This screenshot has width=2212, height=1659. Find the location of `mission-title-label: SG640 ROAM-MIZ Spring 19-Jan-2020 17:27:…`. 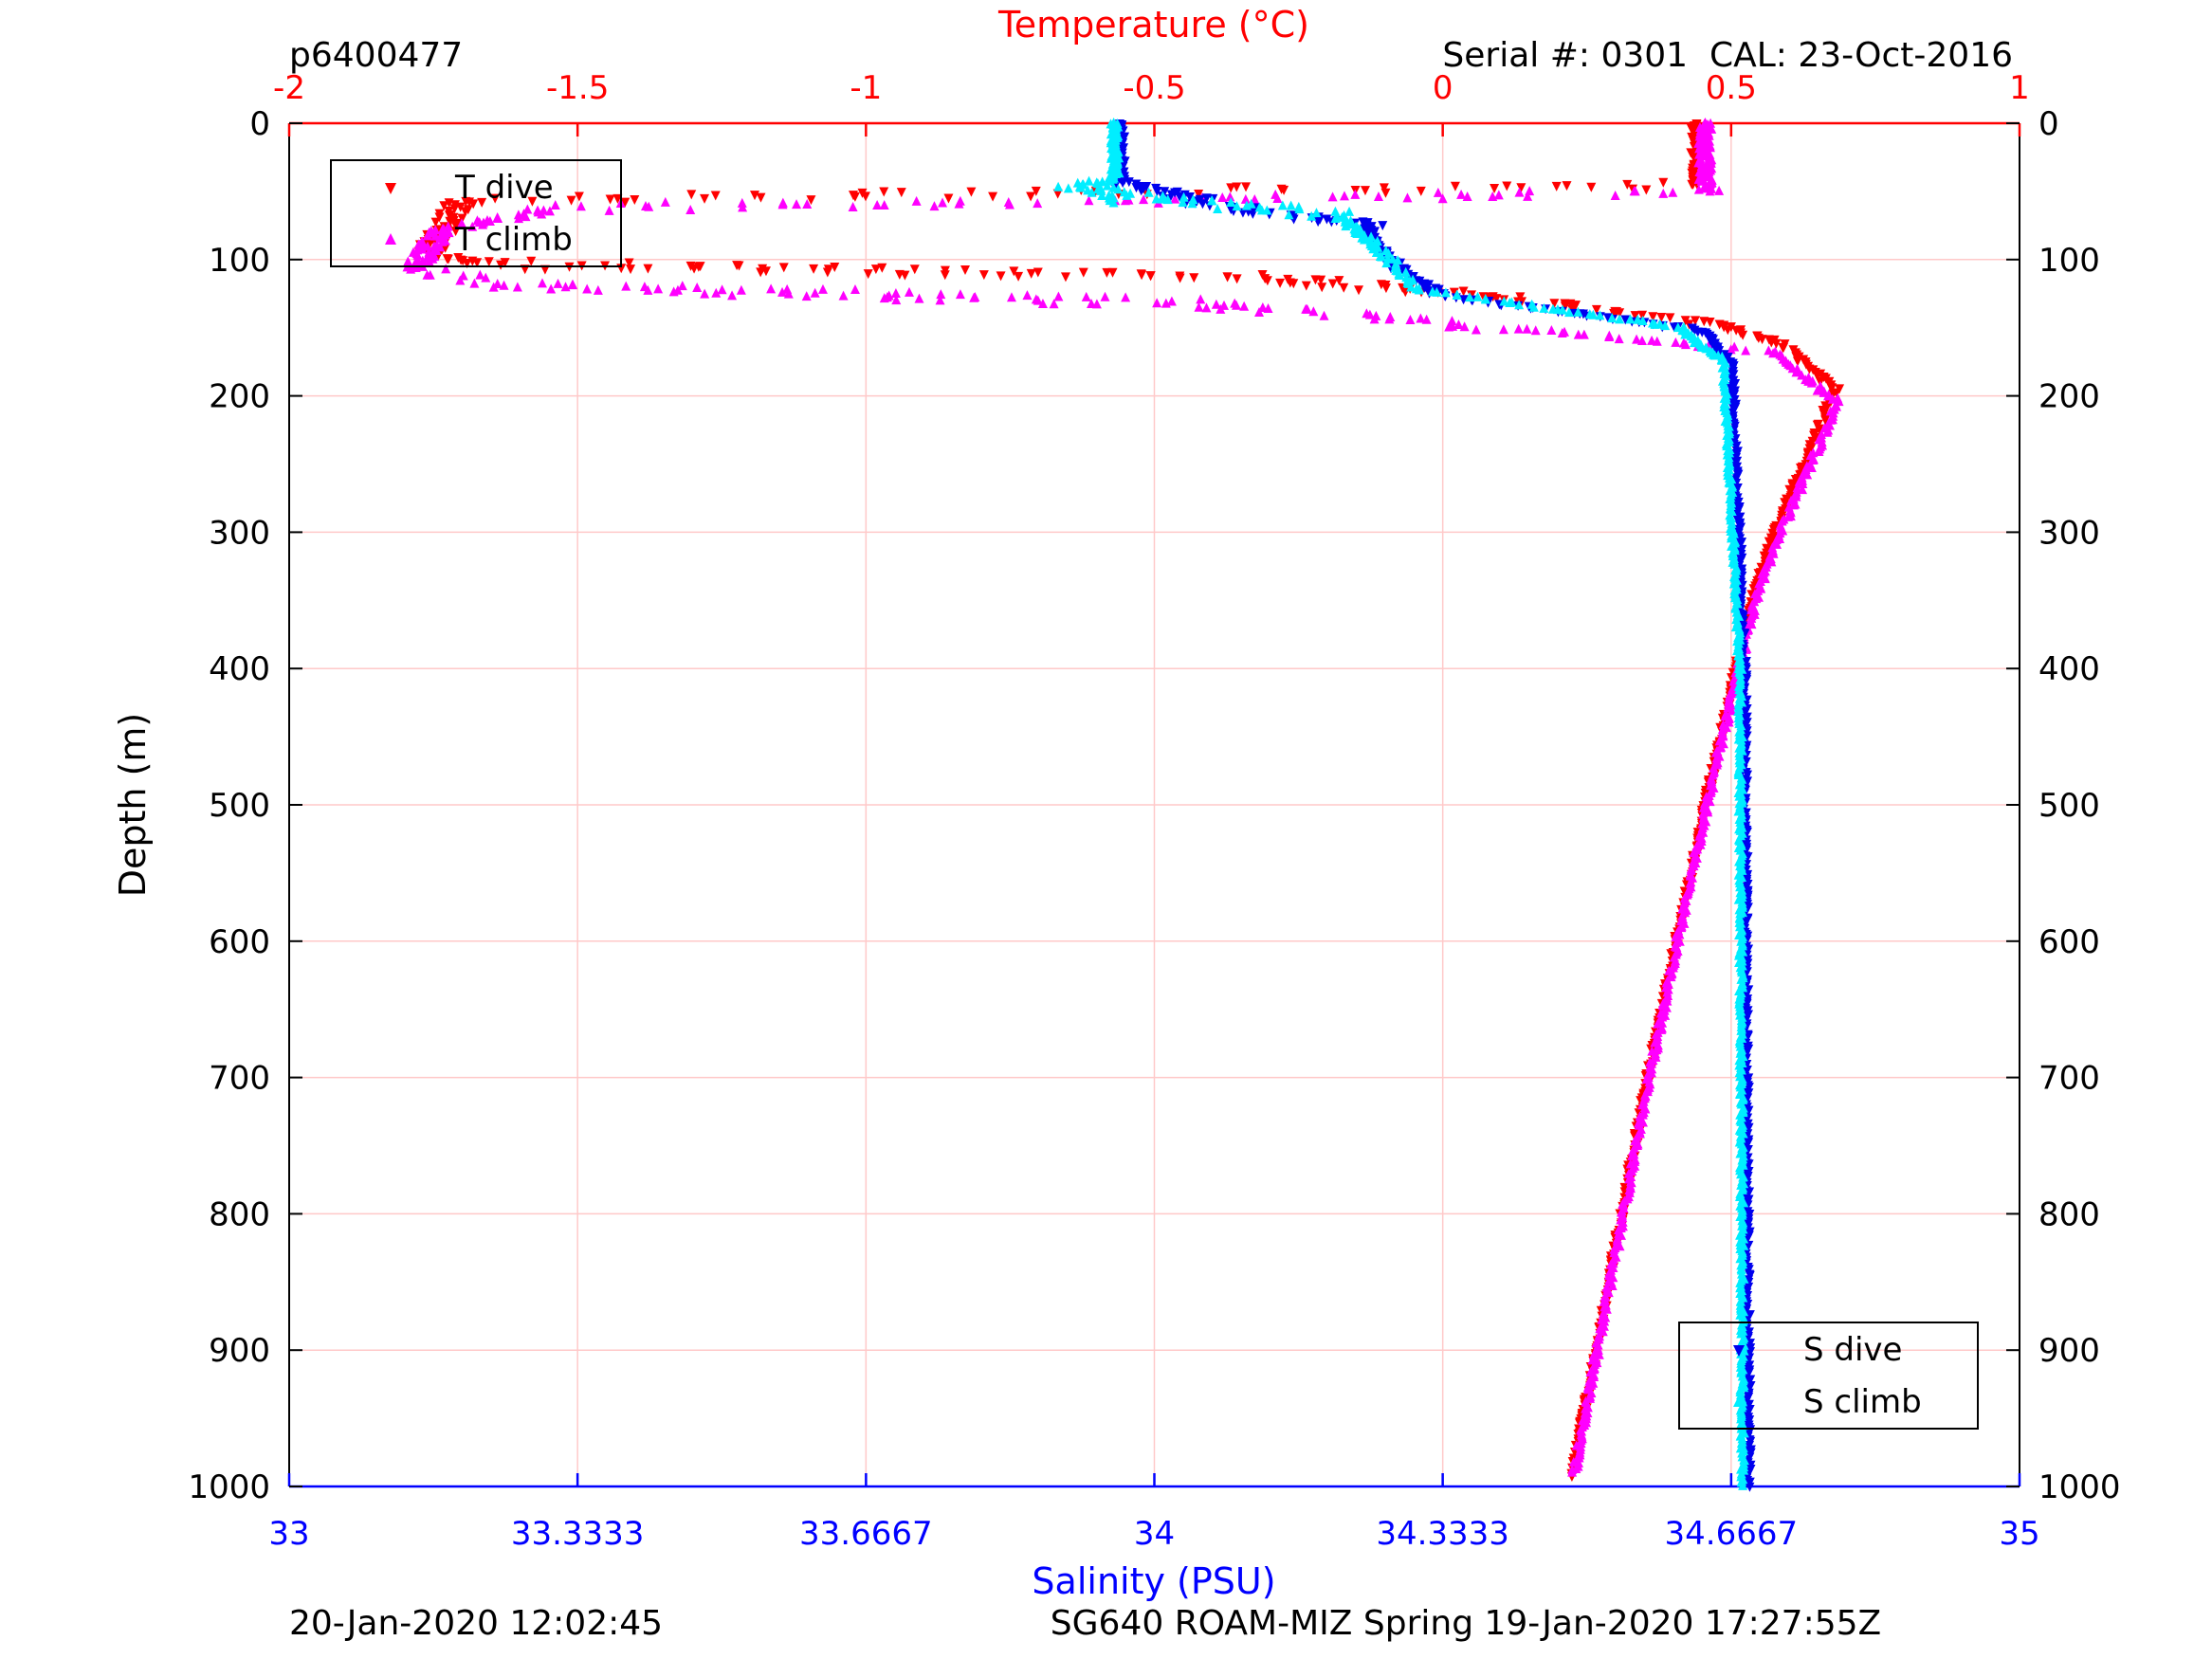

mission-title-label: SG640 ROAM-MIZ Spring 19-Jan-2020 17:27:… is located at coordinates (1466, 1623).